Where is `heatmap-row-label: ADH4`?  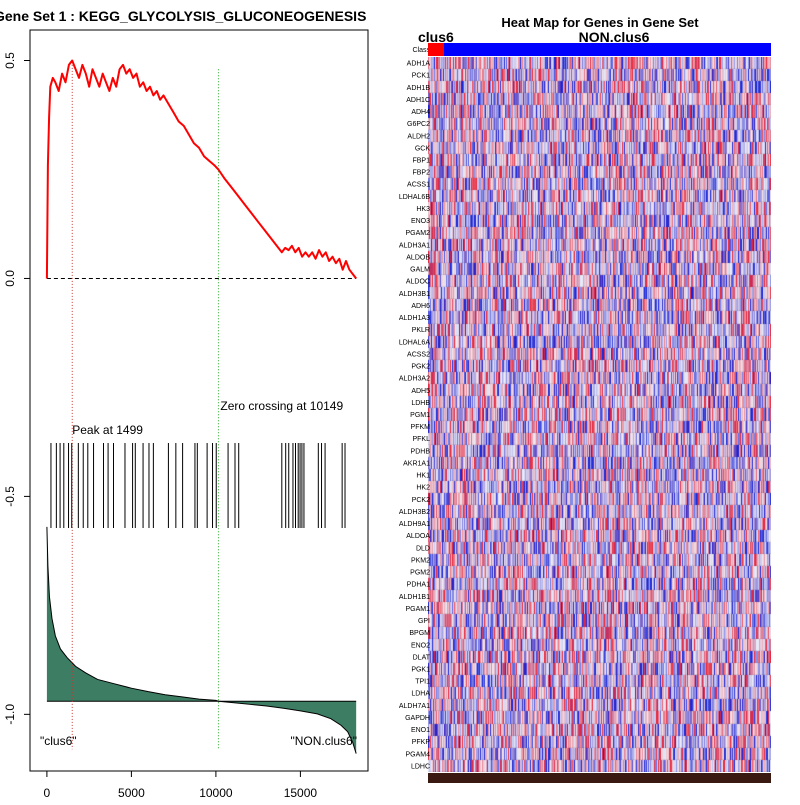
heatmap-row-label: ADH4 is located at coordinates (420, 112).